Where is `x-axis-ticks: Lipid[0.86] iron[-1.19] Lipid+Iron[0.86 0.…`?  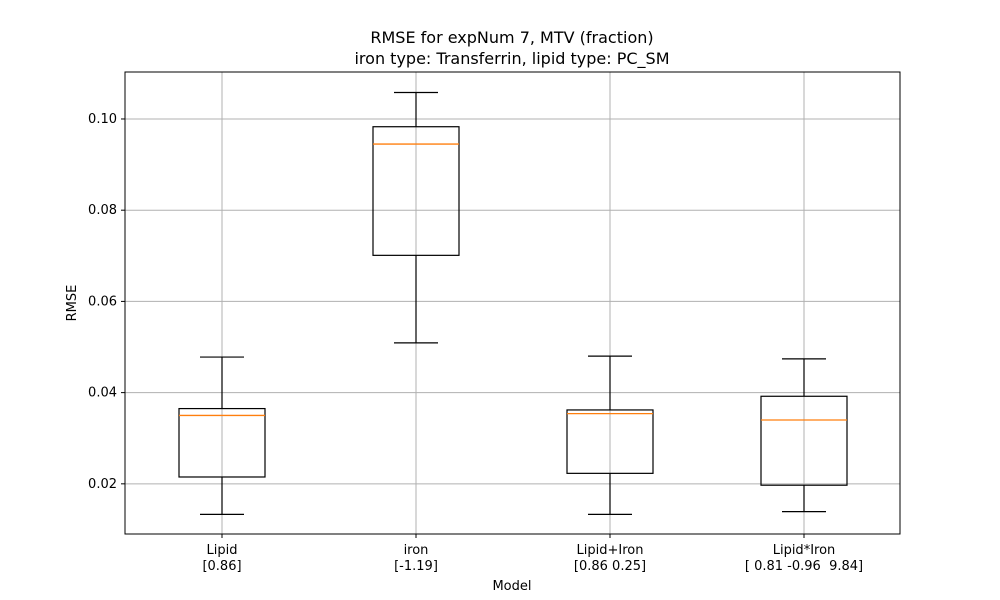
x-axis-ticks: Lipid[0.86] iron[-1.19] Lipid+Iron[0.86 0.… is located at coordinates (532, 554).